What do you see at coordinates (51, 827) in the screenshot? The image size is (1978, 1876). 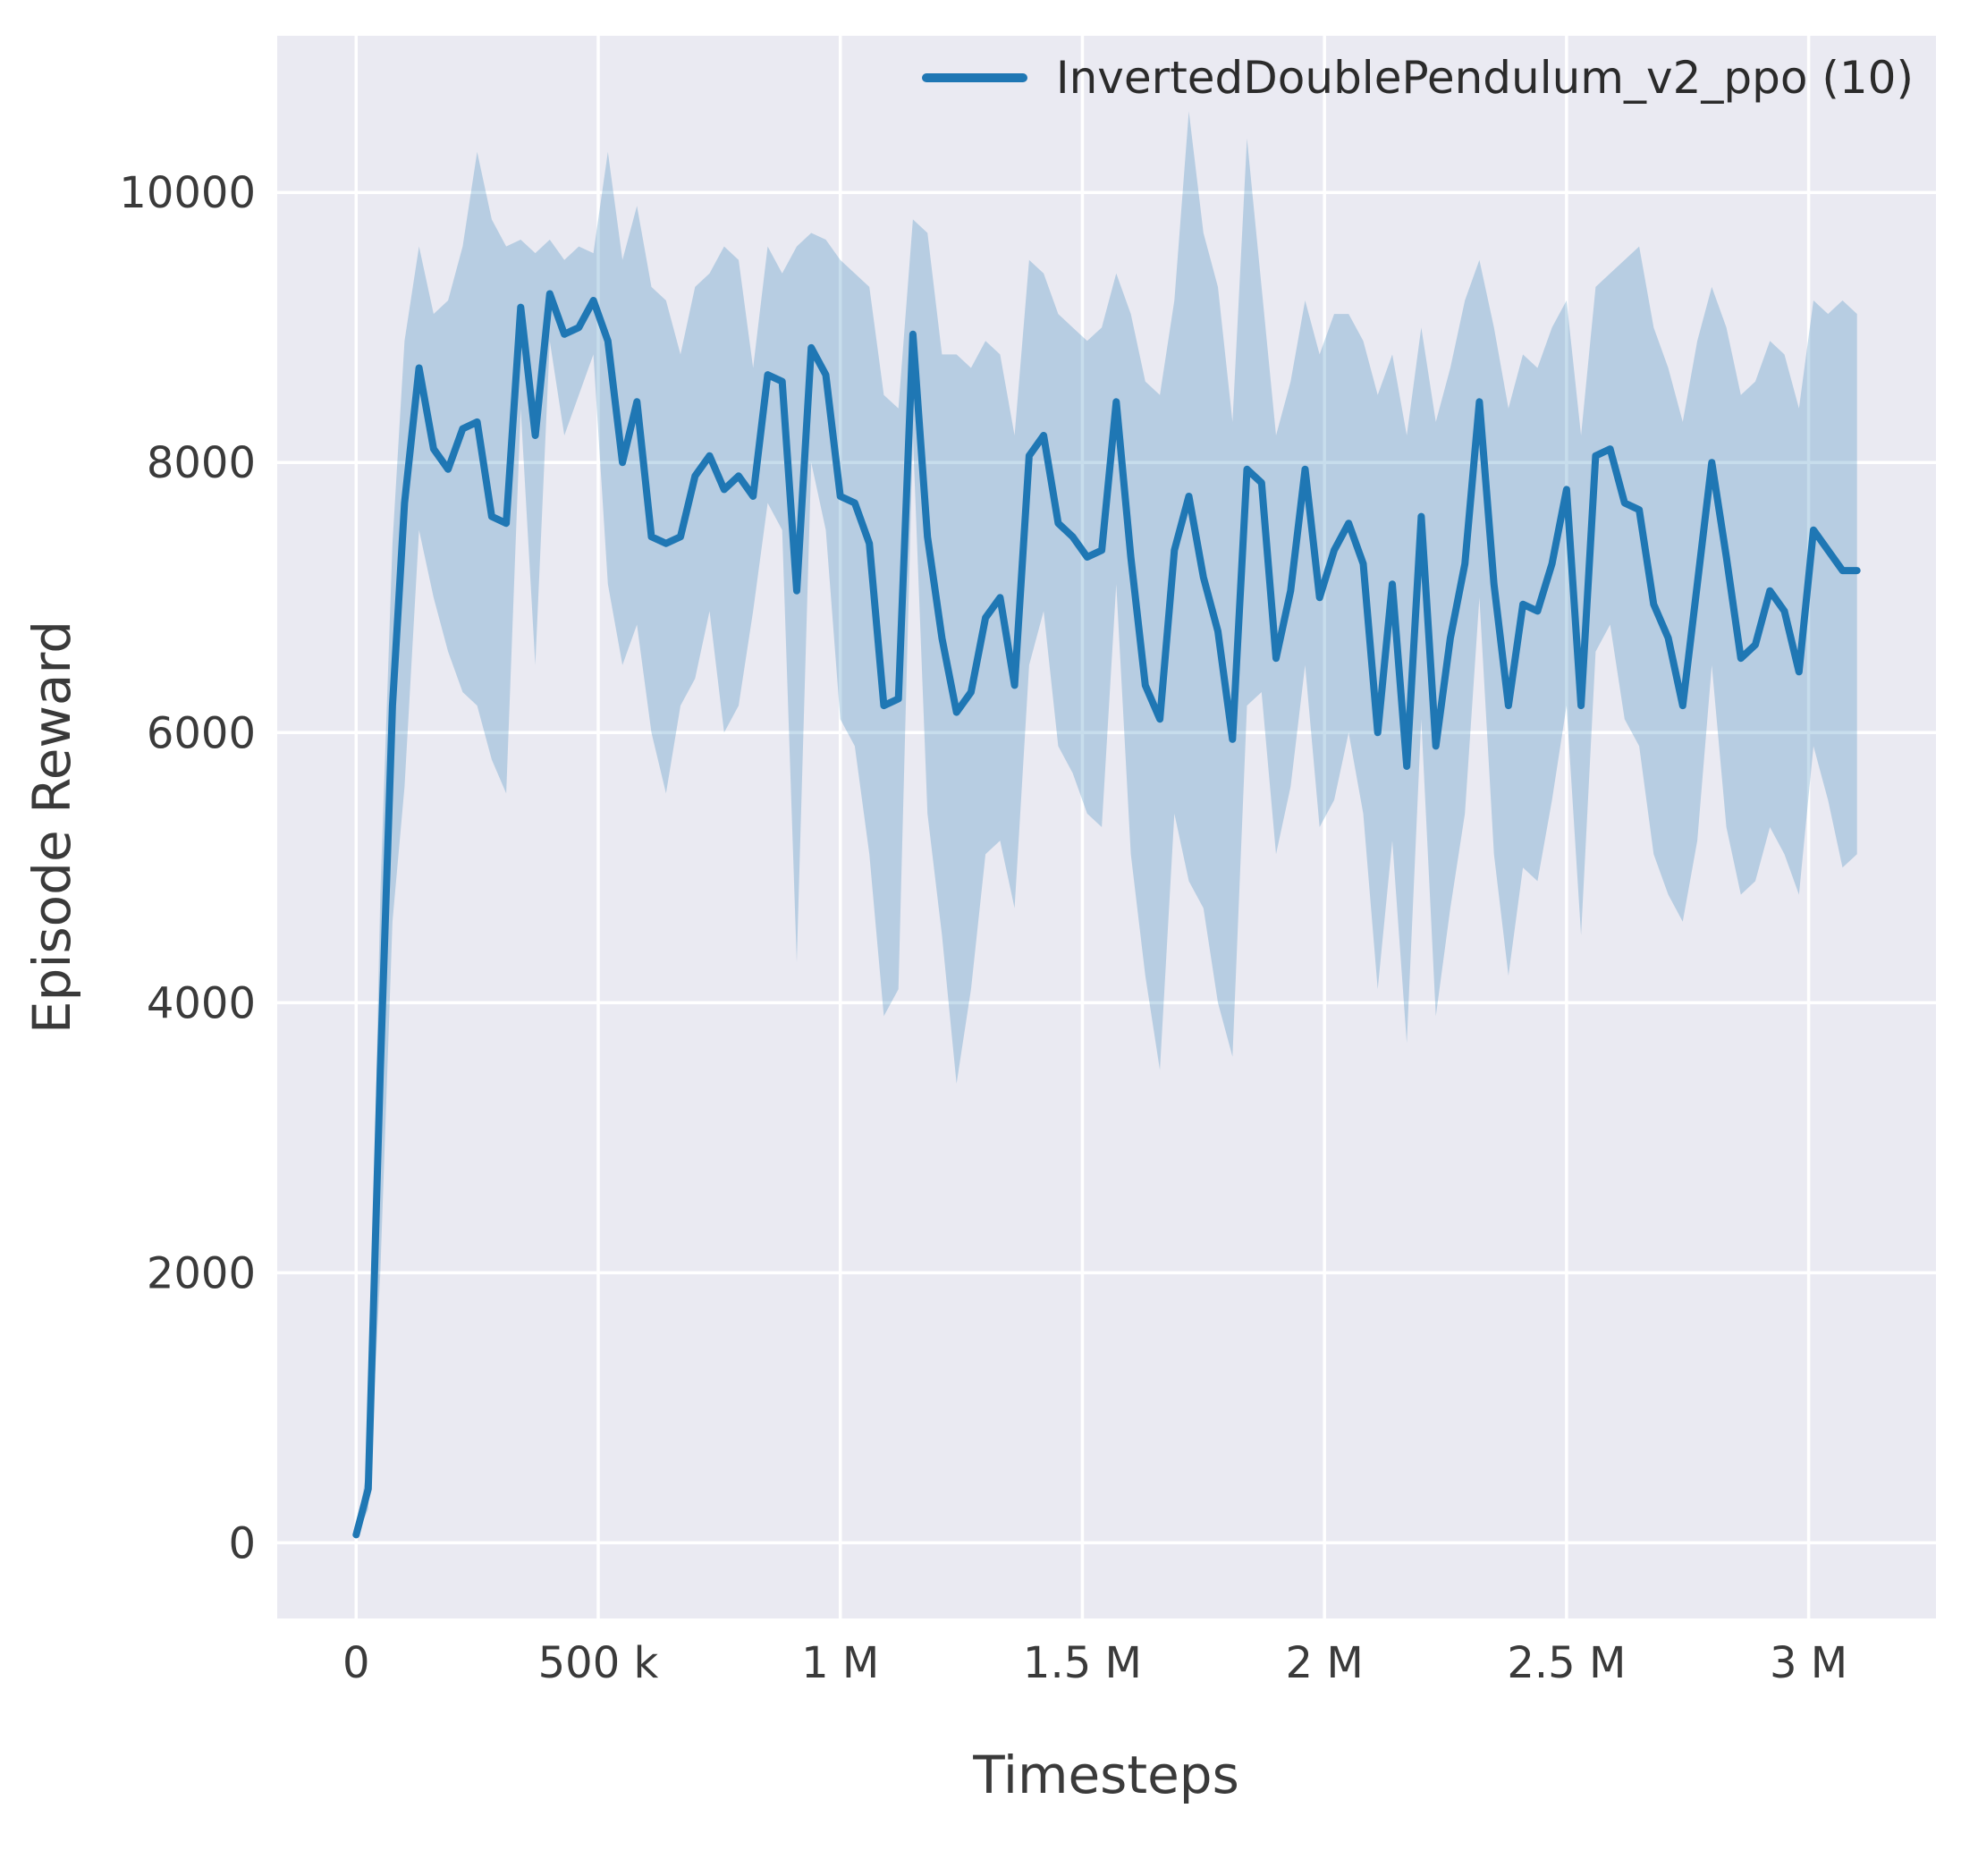 I see `y-axis-label: Episode Reward` at bounding box center [51, 827].